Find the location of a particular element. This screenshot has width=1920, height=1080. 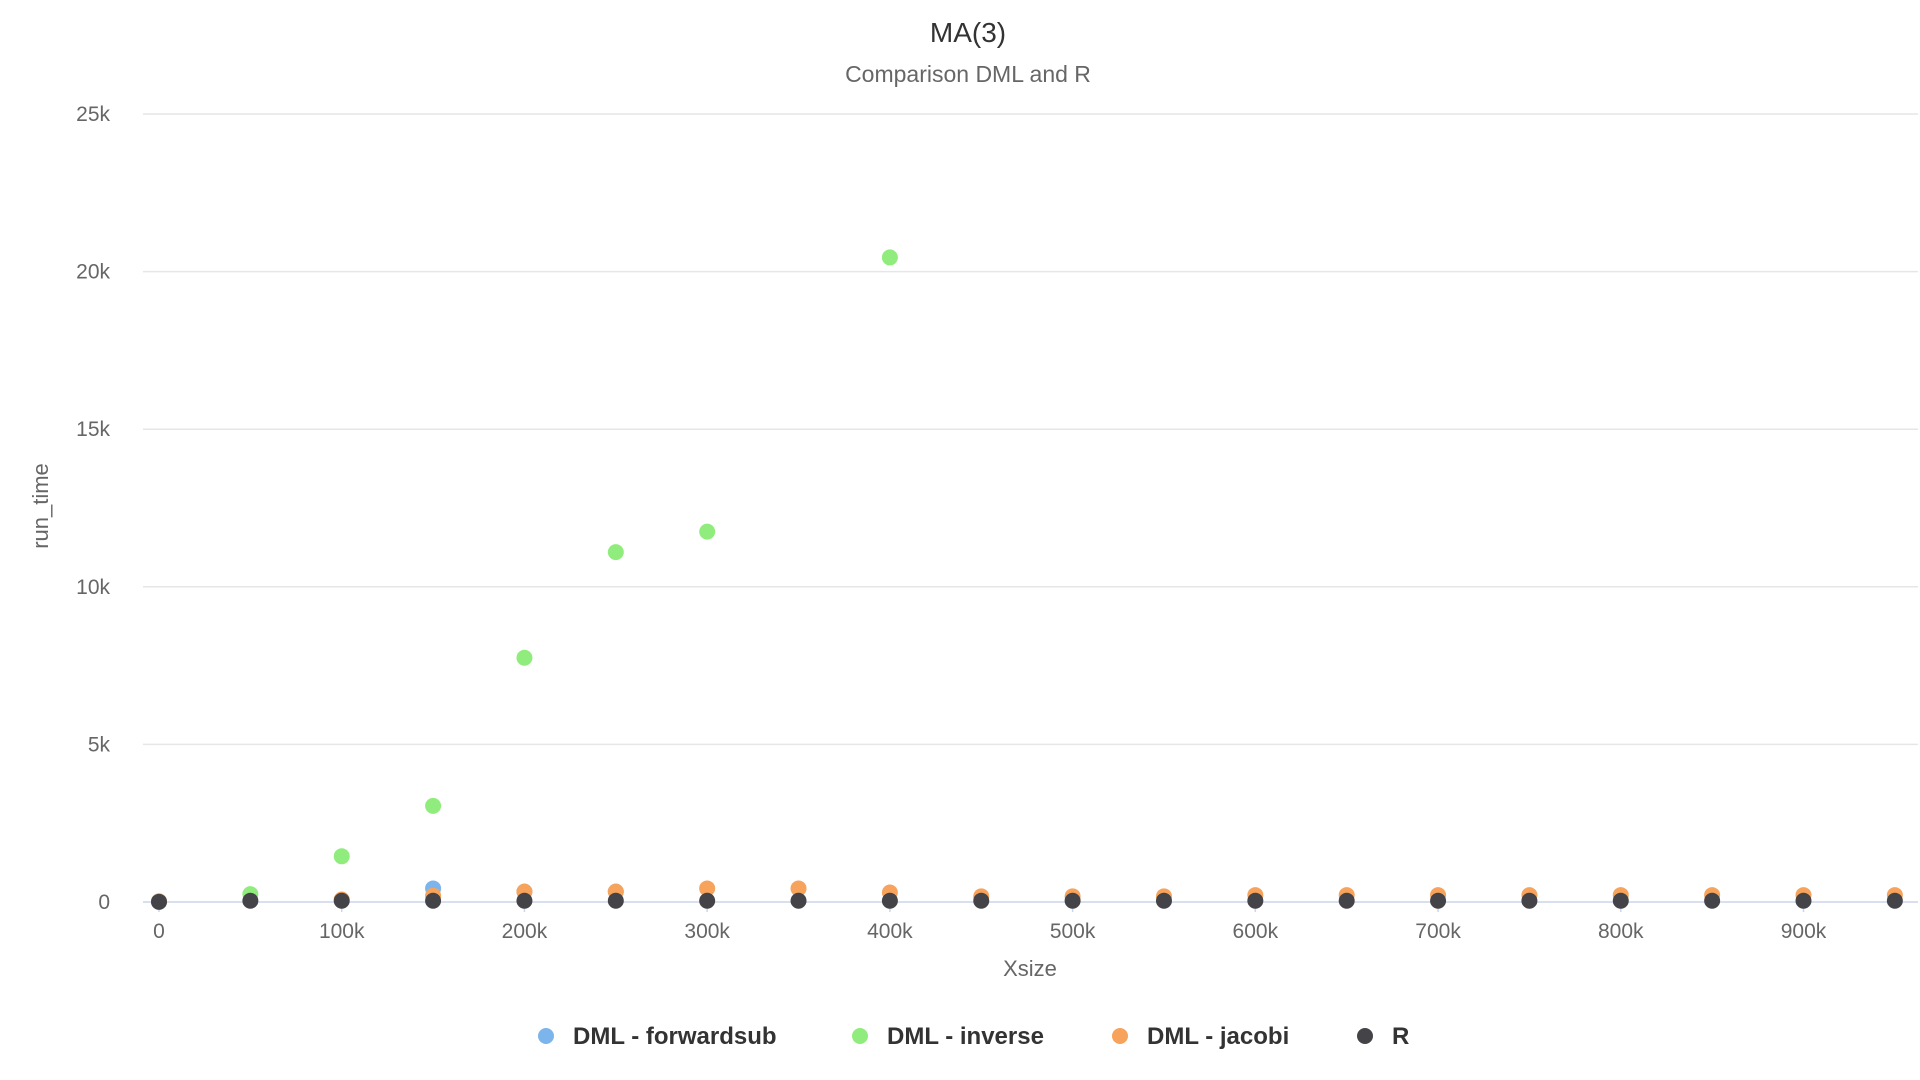

series-dml-jacobi is located at coordinates (1027, 895).